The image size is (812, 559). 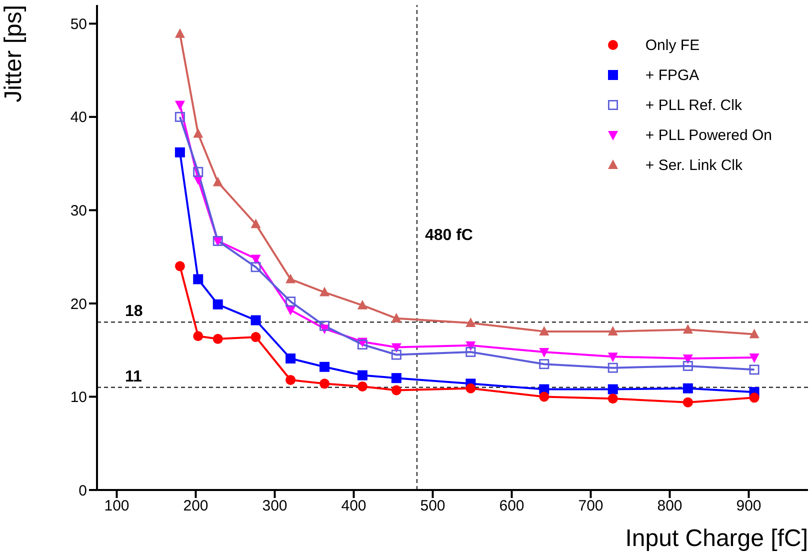 What do you see at coordinates (13, 53) in the screenshot?
I see `y-axis-title: Jitter [ps]` at bounding box center [13, 53].